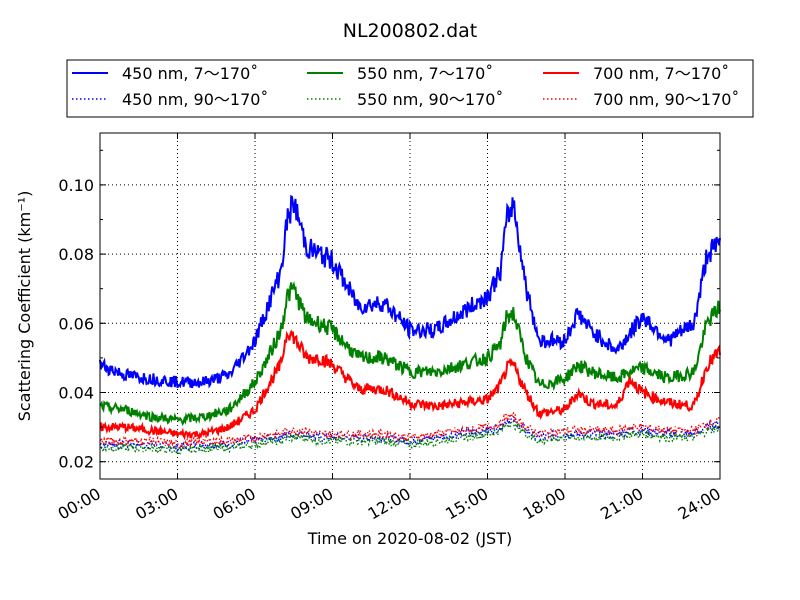 This screenshot has height=600, width=800. What do you see at coordinates (466, 504) in the screenshot?
I see `x-tick-label: 15:00` at bounding box center [466, 504].